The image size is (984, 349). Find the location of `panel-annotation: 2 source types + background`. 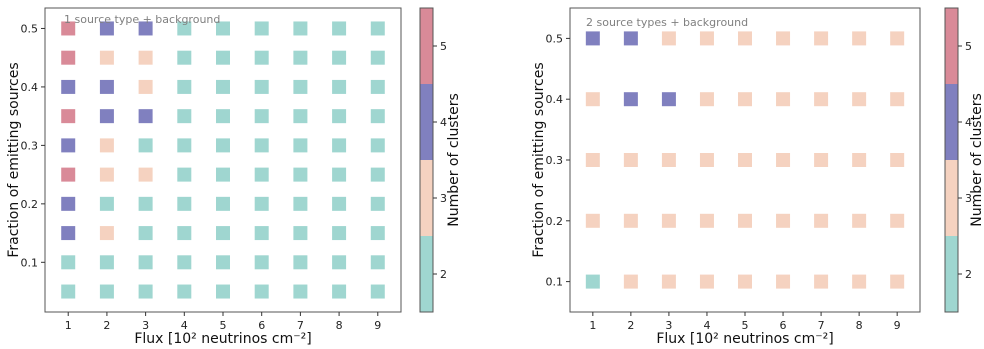

panel-annotation: 2 source types + background is located at coordinates (667, 22).